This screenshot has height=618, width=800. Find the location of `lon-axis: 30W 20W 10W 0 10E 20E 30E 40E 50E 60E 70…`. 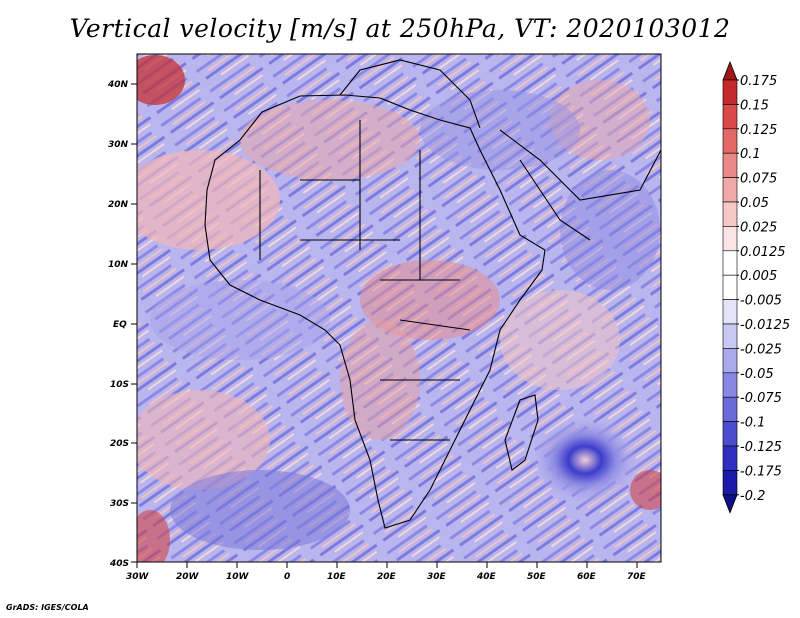

lon-axis: 30W 20W 10W 0 10E 20E 30E 40E 50E 60E 70… is located at coordinates (386, 572).